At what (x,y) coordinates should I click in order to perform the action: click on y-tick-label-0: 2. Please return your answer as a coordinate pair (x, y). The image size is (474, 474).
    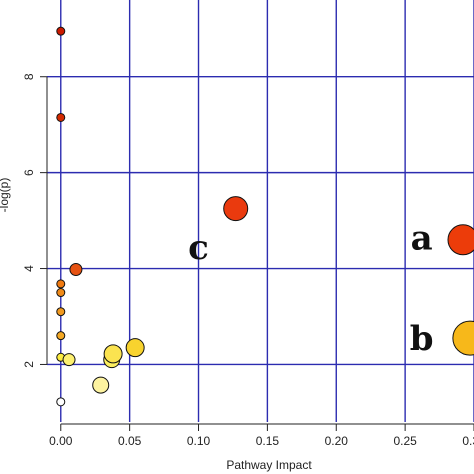
    Looking at the image, I should click on (29, 364).